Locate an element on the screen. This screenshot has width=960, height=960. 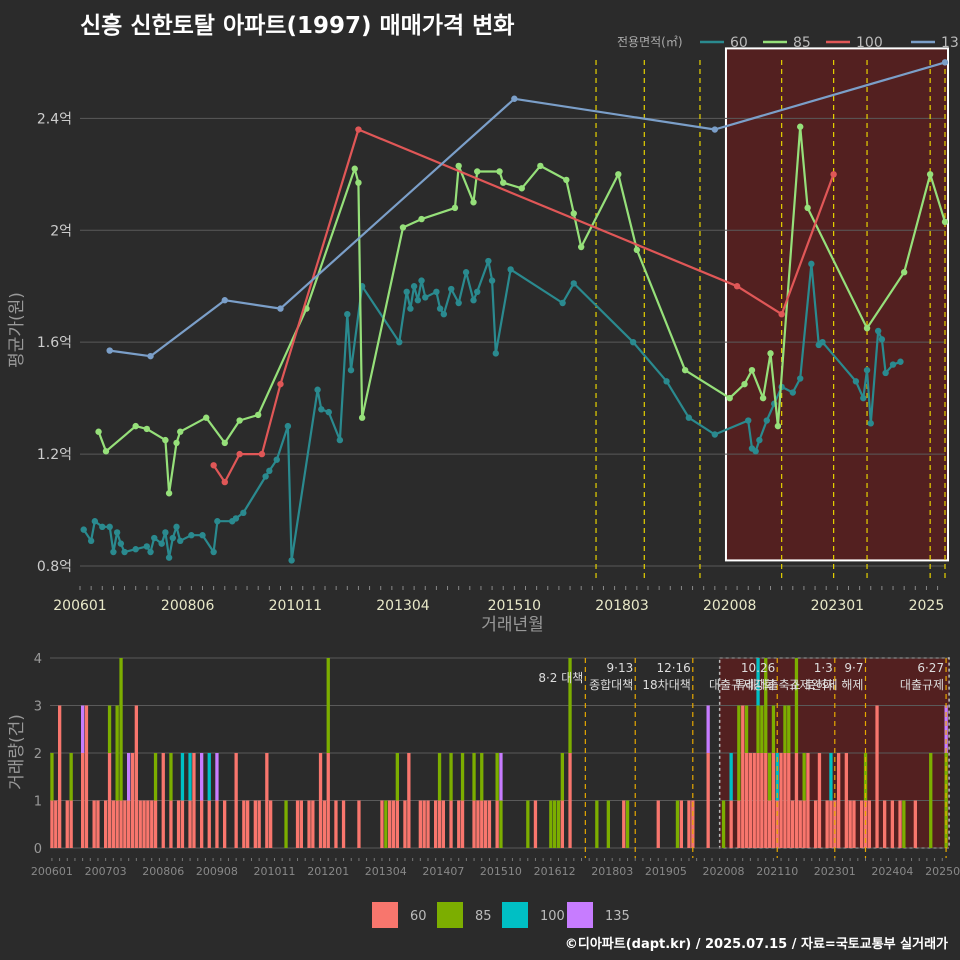
volume-y-tick-label: 0 is located at coordinates (38, 849).